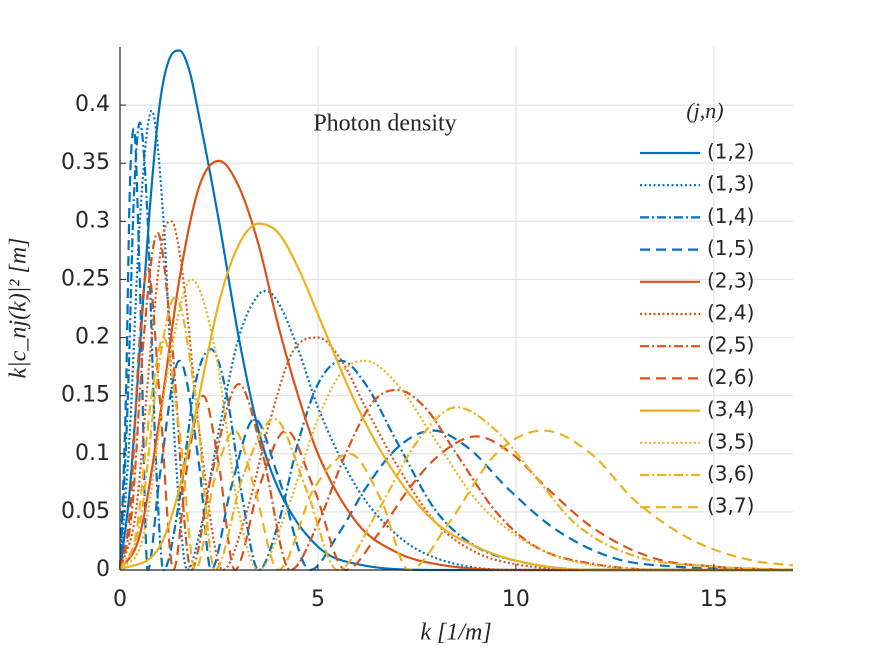 Image resolution: width=875 pixels, height=656 pixels. What do you see at coordinates (120, 599) in the screenshot?
I see `x-tick-label: 0` at bounding box center [120, 599].